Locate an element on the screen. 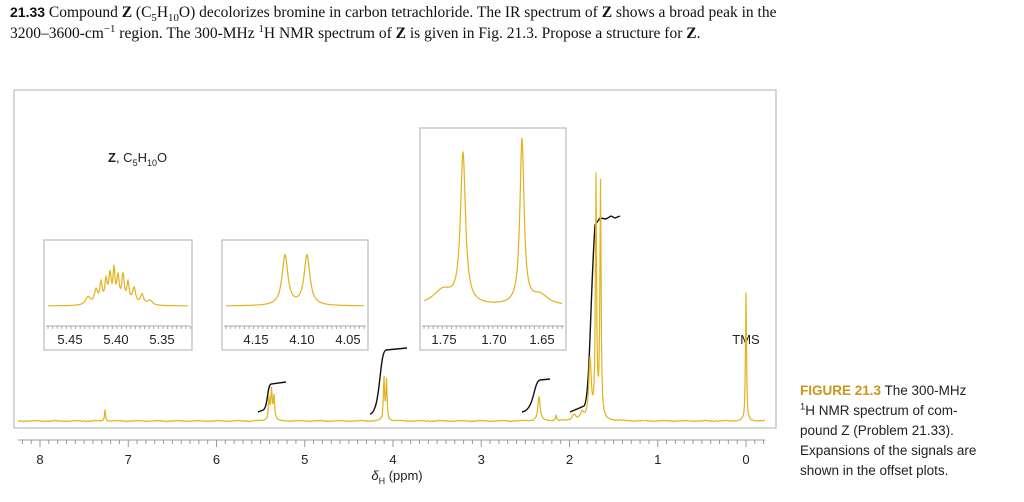 Image resolution: width=1024 pixels, height=502 pixels. x-tick-label: 2 is located at coordinates (569, 459).